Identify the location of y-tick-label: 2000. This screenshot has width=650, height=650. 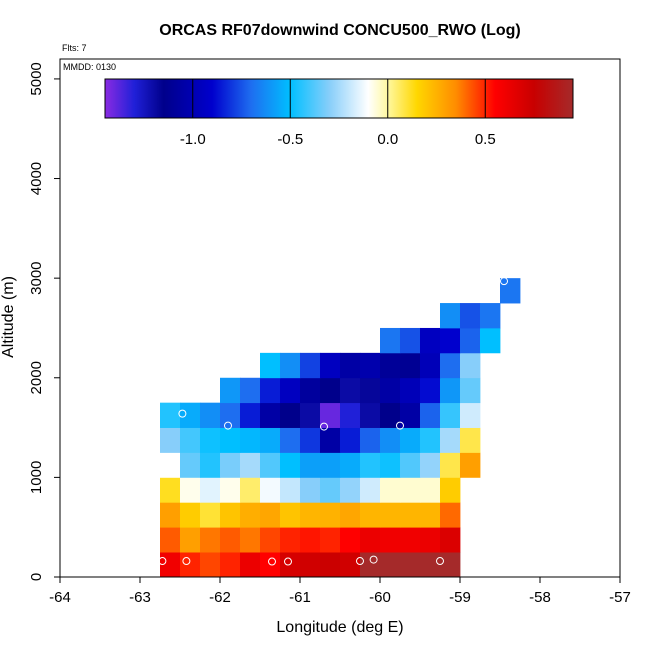
(36, 377).